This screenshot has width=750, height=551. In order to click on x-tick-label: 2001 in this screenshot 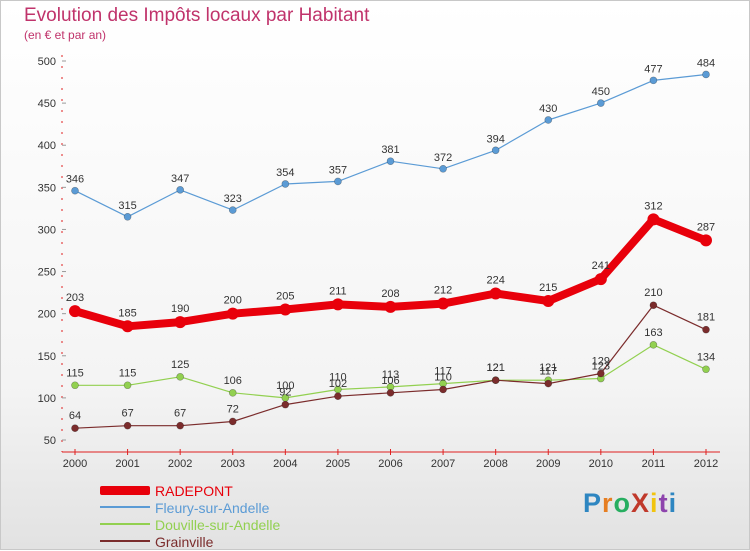, I will do `click(127, 464)`.